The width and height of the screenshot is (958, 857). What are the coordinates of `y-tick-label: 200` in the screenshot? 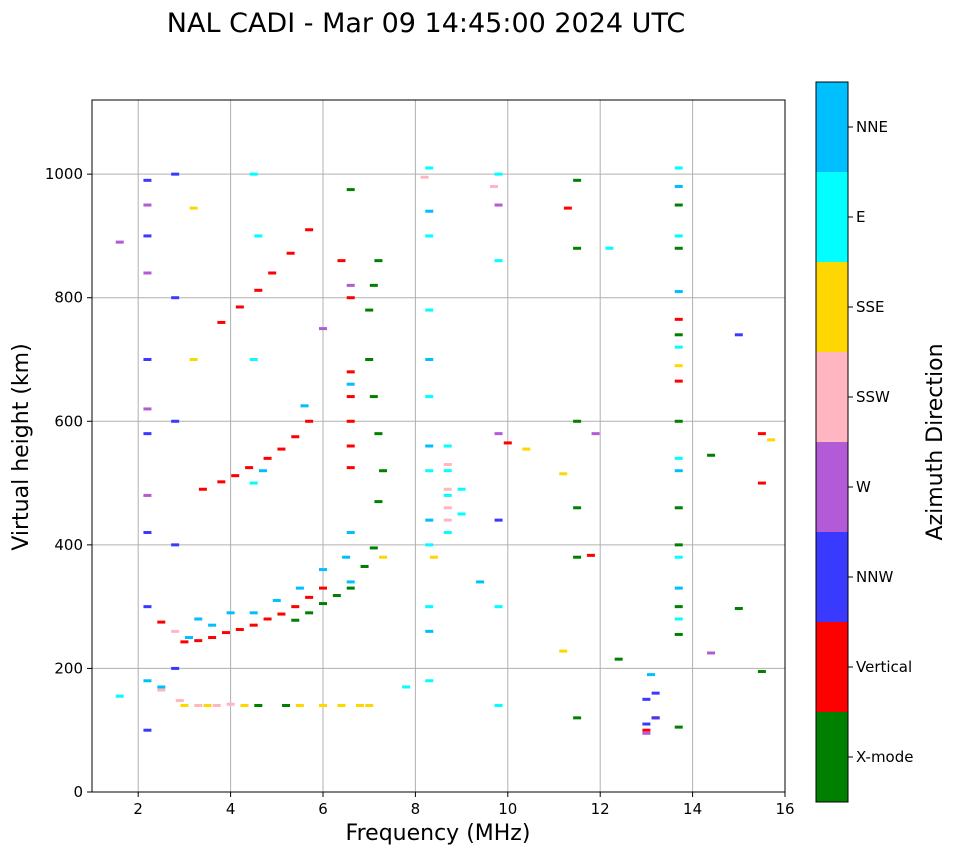 It's located at (68, 668).